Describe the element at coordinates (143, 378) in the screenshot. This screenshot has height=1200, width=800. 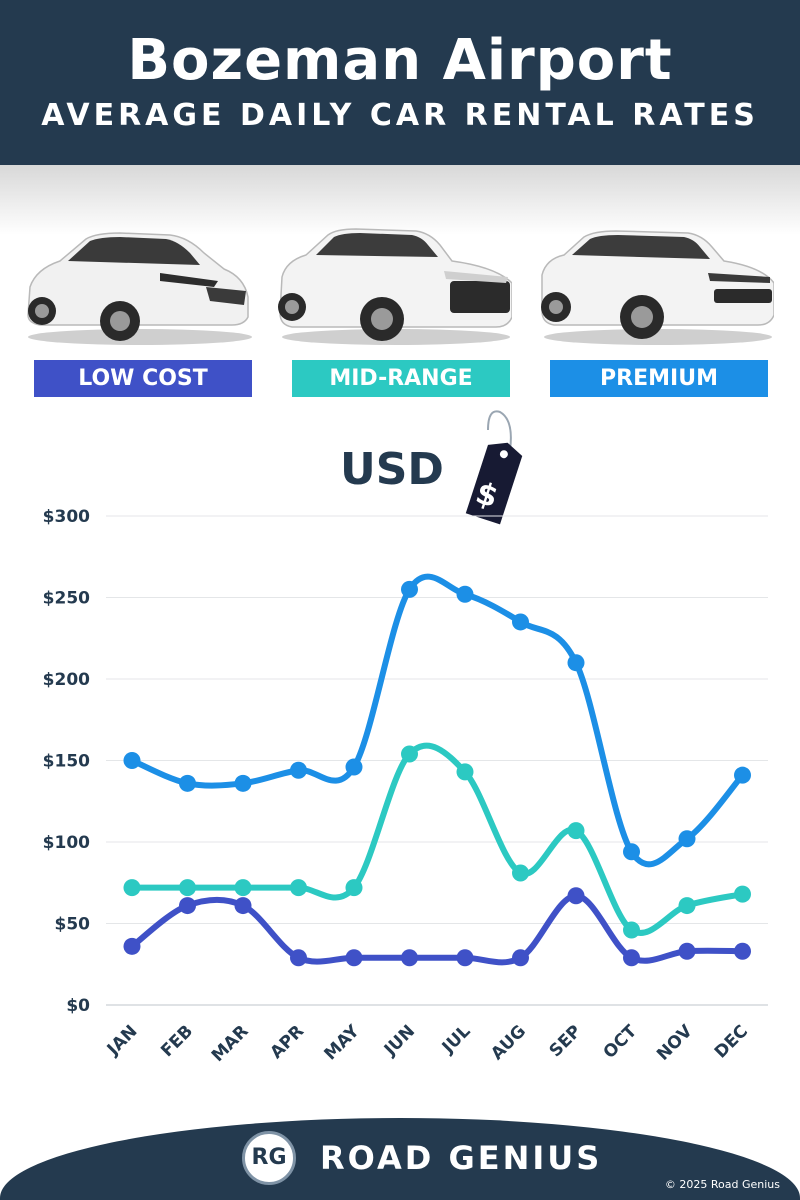
I see `category-badge-low-cost: LOW COST` at that location.